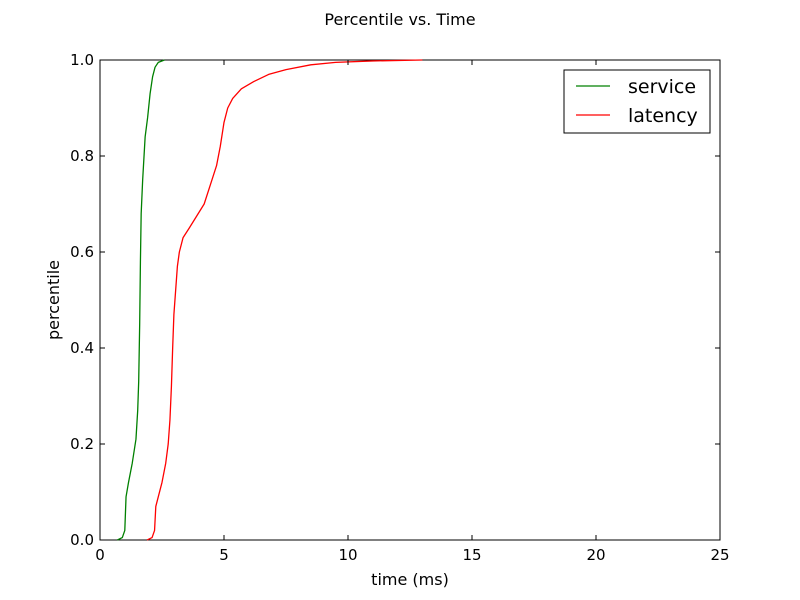  Describe the element at coordinates (82, 444) in the screenshot. I see `y-tick-label: 0.2` at that location.